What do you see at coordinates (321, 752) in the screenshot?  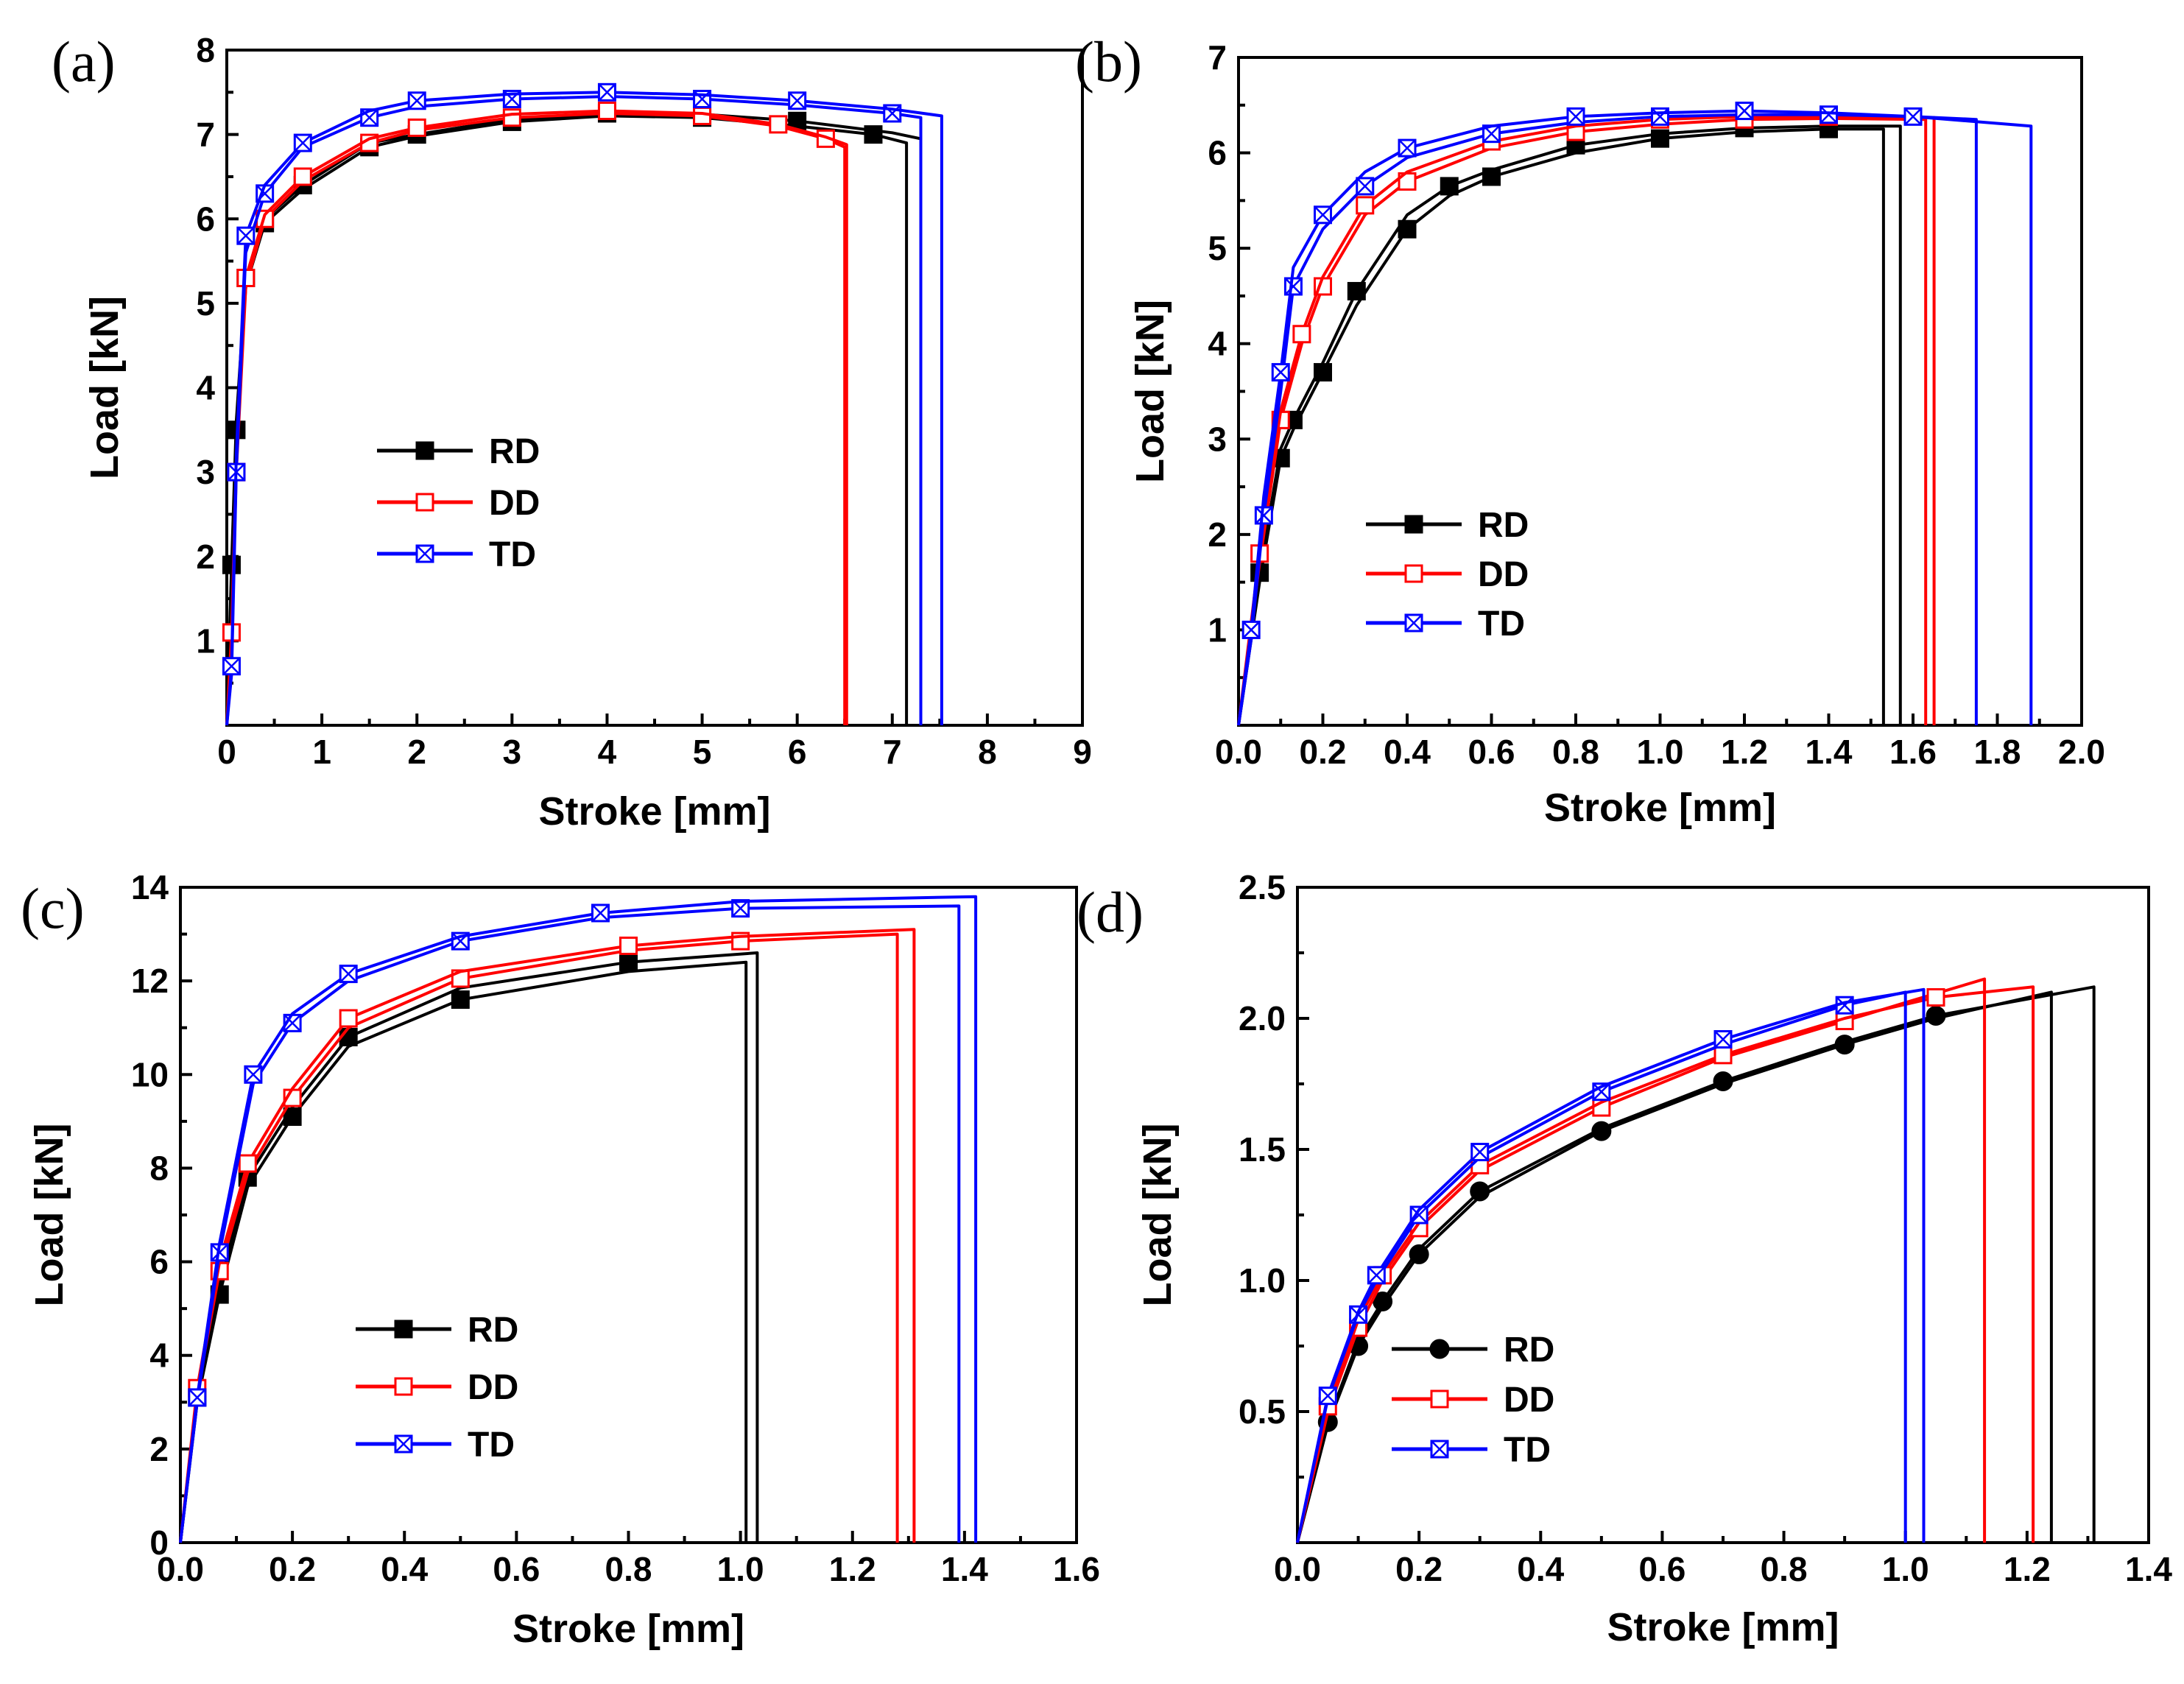 I see `x-tick-label: 1` at bounding box center [321, 752].